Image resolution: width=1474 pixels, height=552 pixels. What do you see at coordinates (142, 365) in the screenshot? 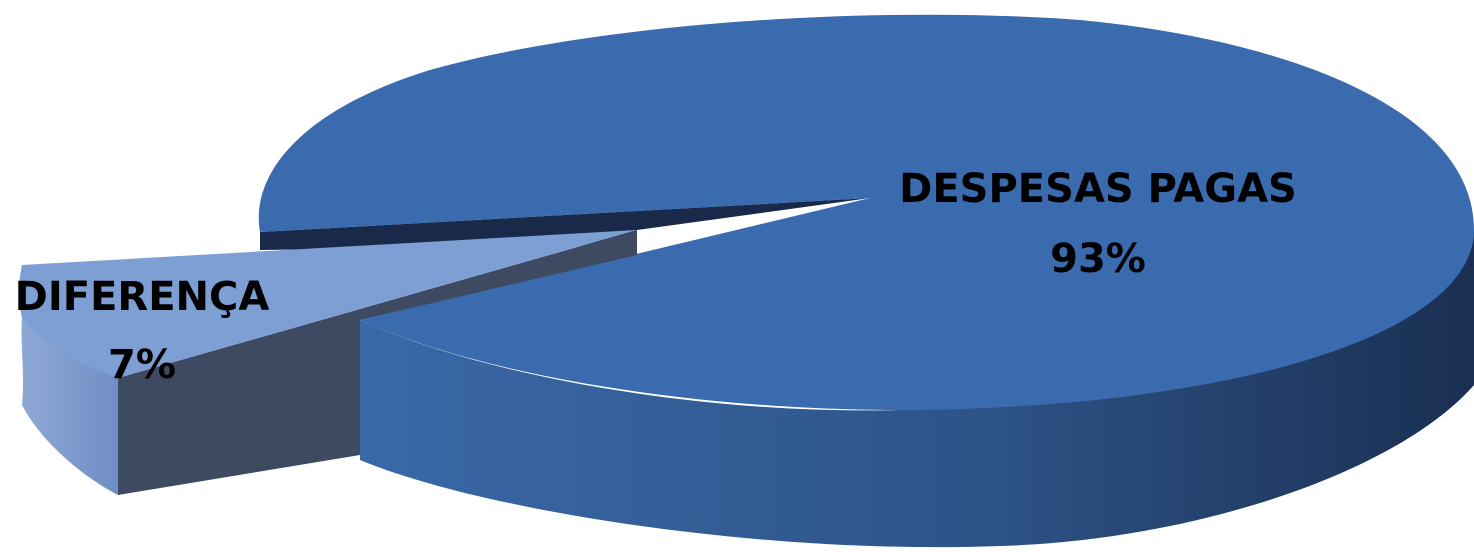
I see `slice-value-diferenca: 7%` at bounding box center [142, 365].